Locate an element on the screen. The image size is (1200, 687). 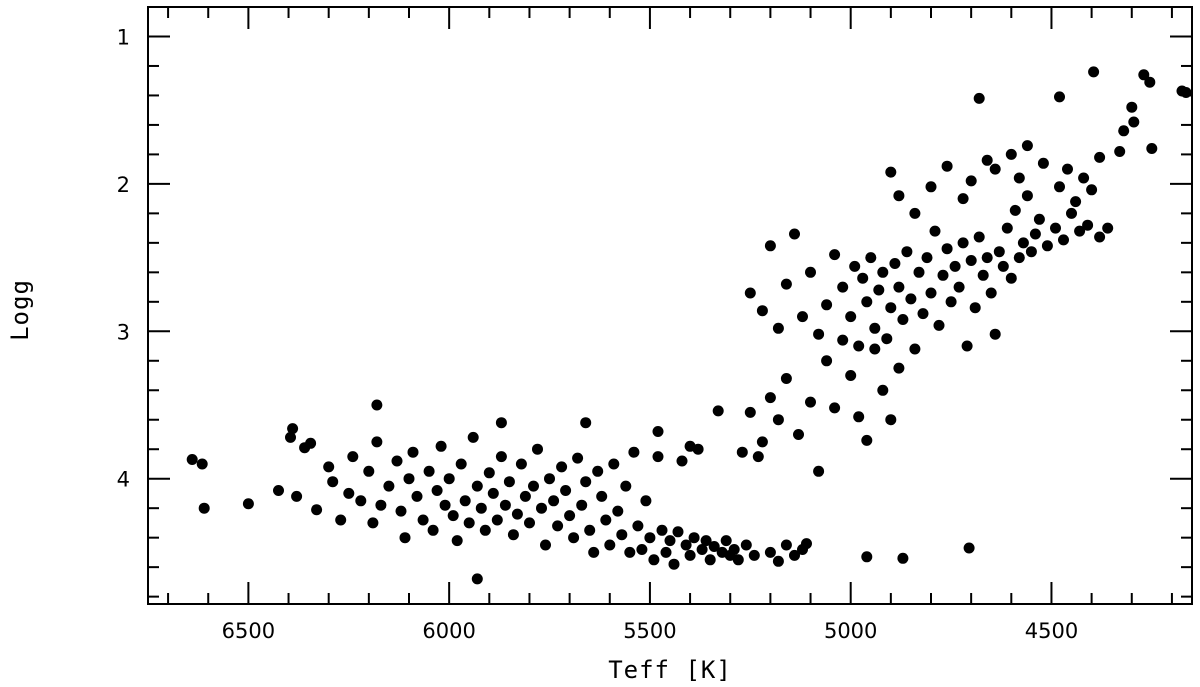
x-tick-label: 4500 is located at coordinates (1051, 631).